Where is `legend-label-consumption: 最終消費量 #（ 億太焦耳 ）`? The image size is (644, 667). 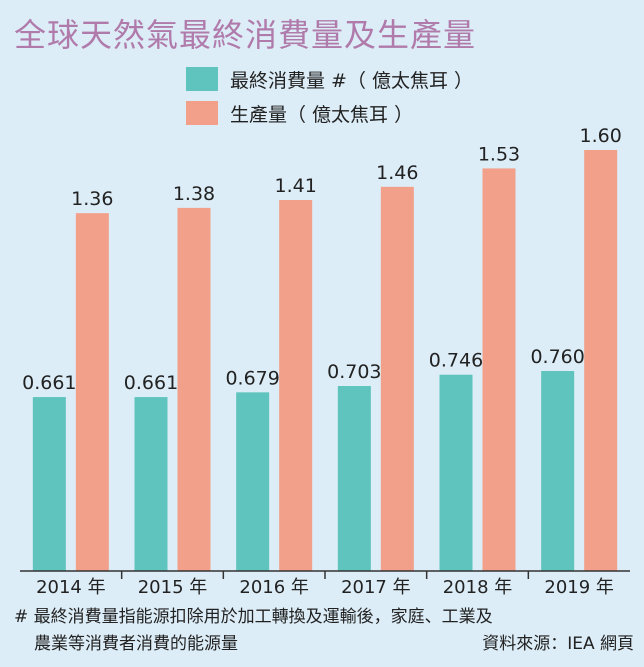 legend-label-consumption: 最終消費量 #（ 億太焦耳 ） is located at coordinates (352, 80).